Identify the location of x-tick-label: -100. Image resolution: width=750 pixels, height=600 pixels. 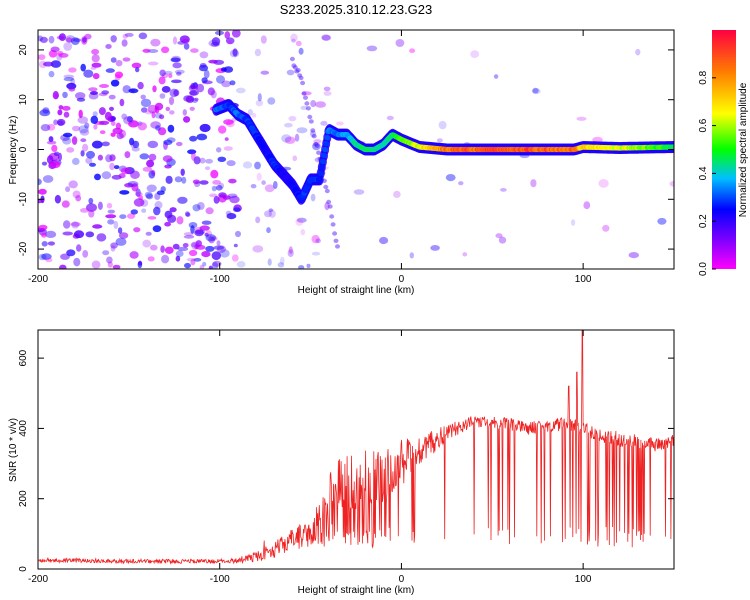
(220, 279).